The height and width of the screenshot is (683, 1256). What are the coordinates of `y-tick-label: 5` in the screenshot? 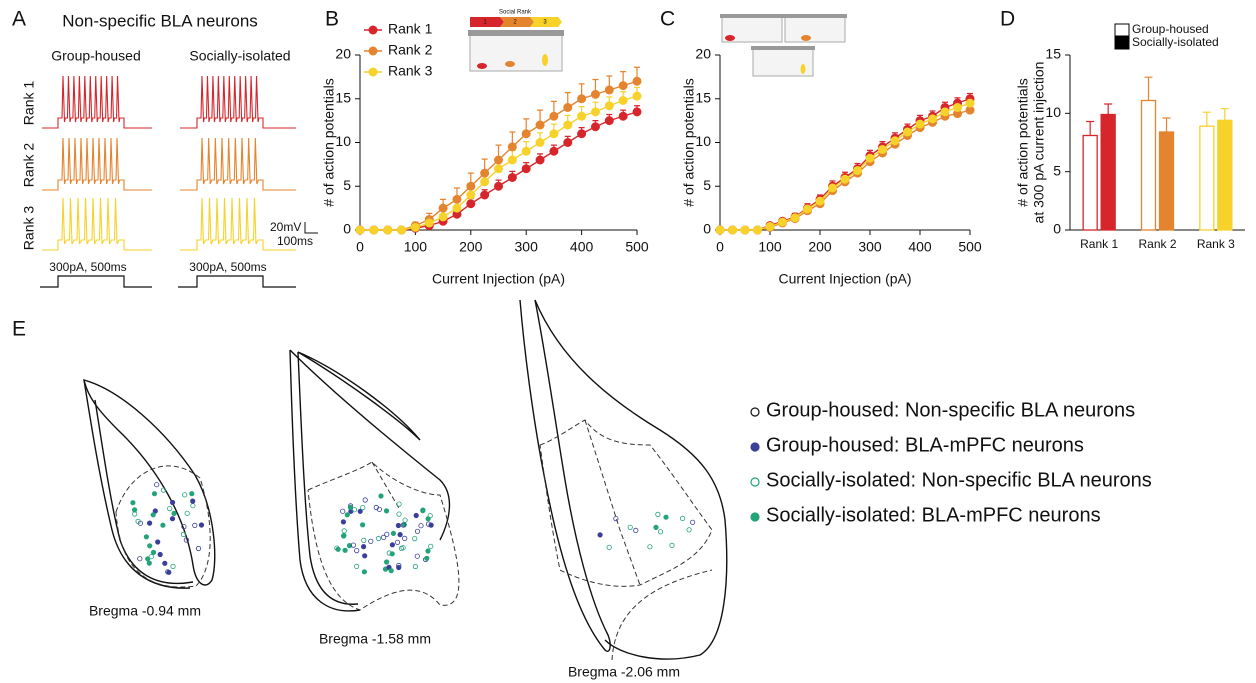 It's located at (707, 185).